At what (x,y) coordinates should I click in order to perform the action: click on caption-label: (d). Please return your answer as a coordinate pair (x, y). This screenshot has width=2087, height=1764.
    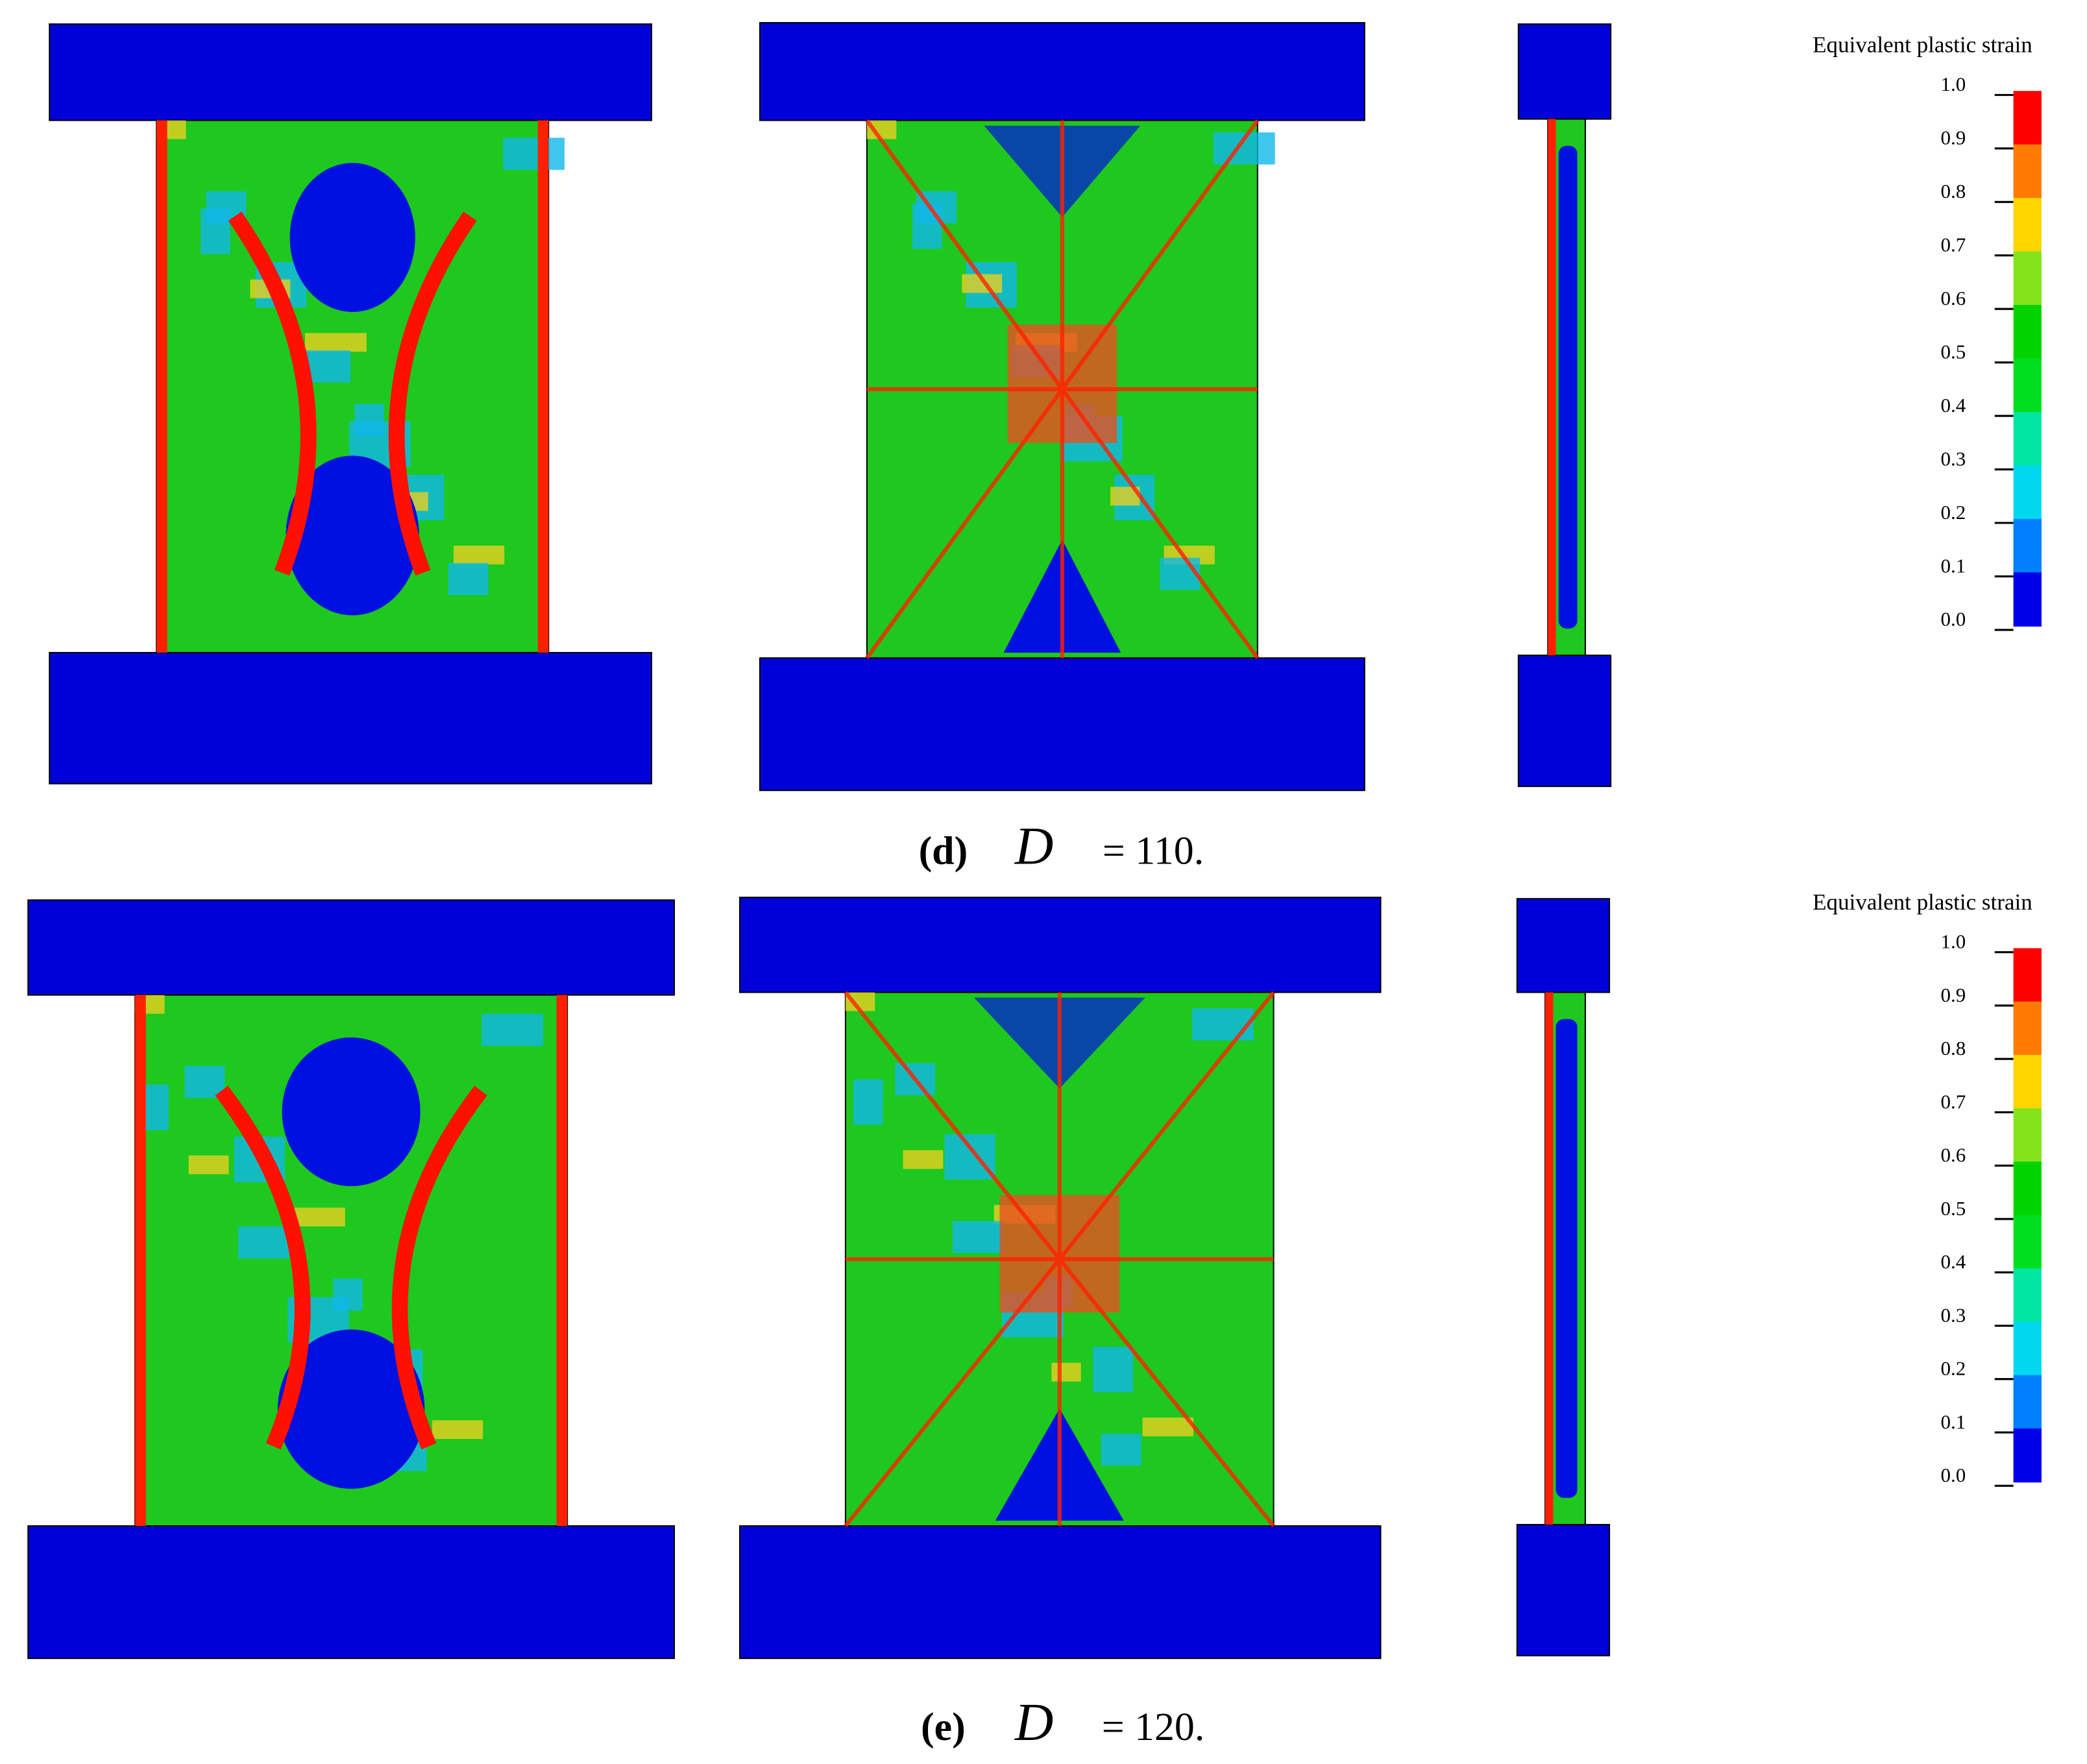
    Looking at the image, I should click on (943, 851).